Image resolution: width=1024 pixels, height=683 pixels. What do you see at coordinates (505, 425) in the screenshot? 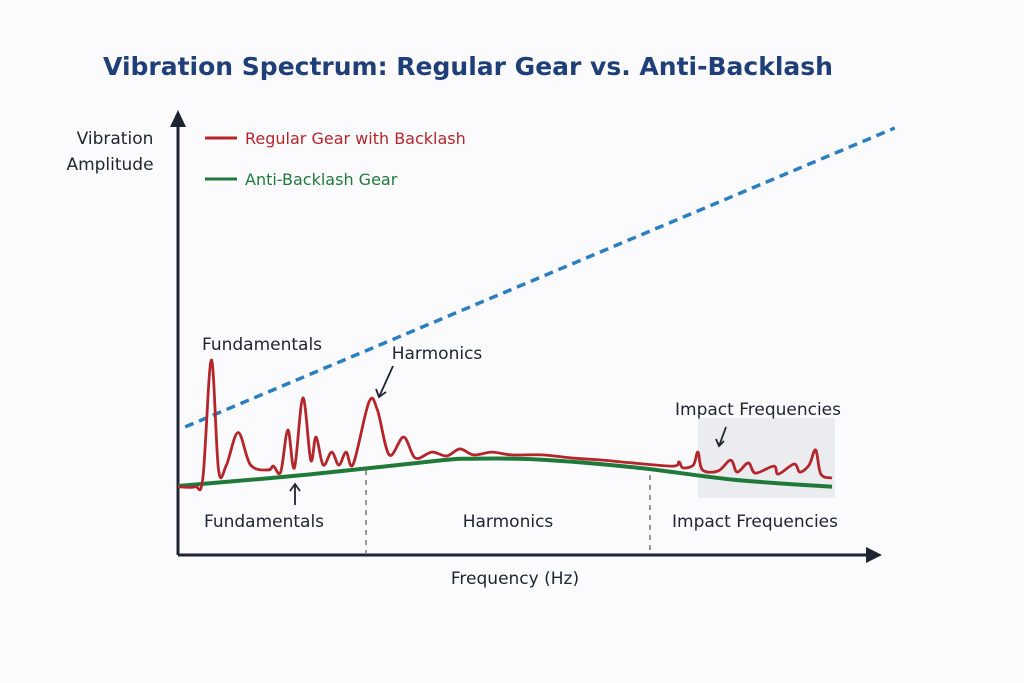
I see `series-line-regular-gear-with-backlash` at bounding box center [505, 425].